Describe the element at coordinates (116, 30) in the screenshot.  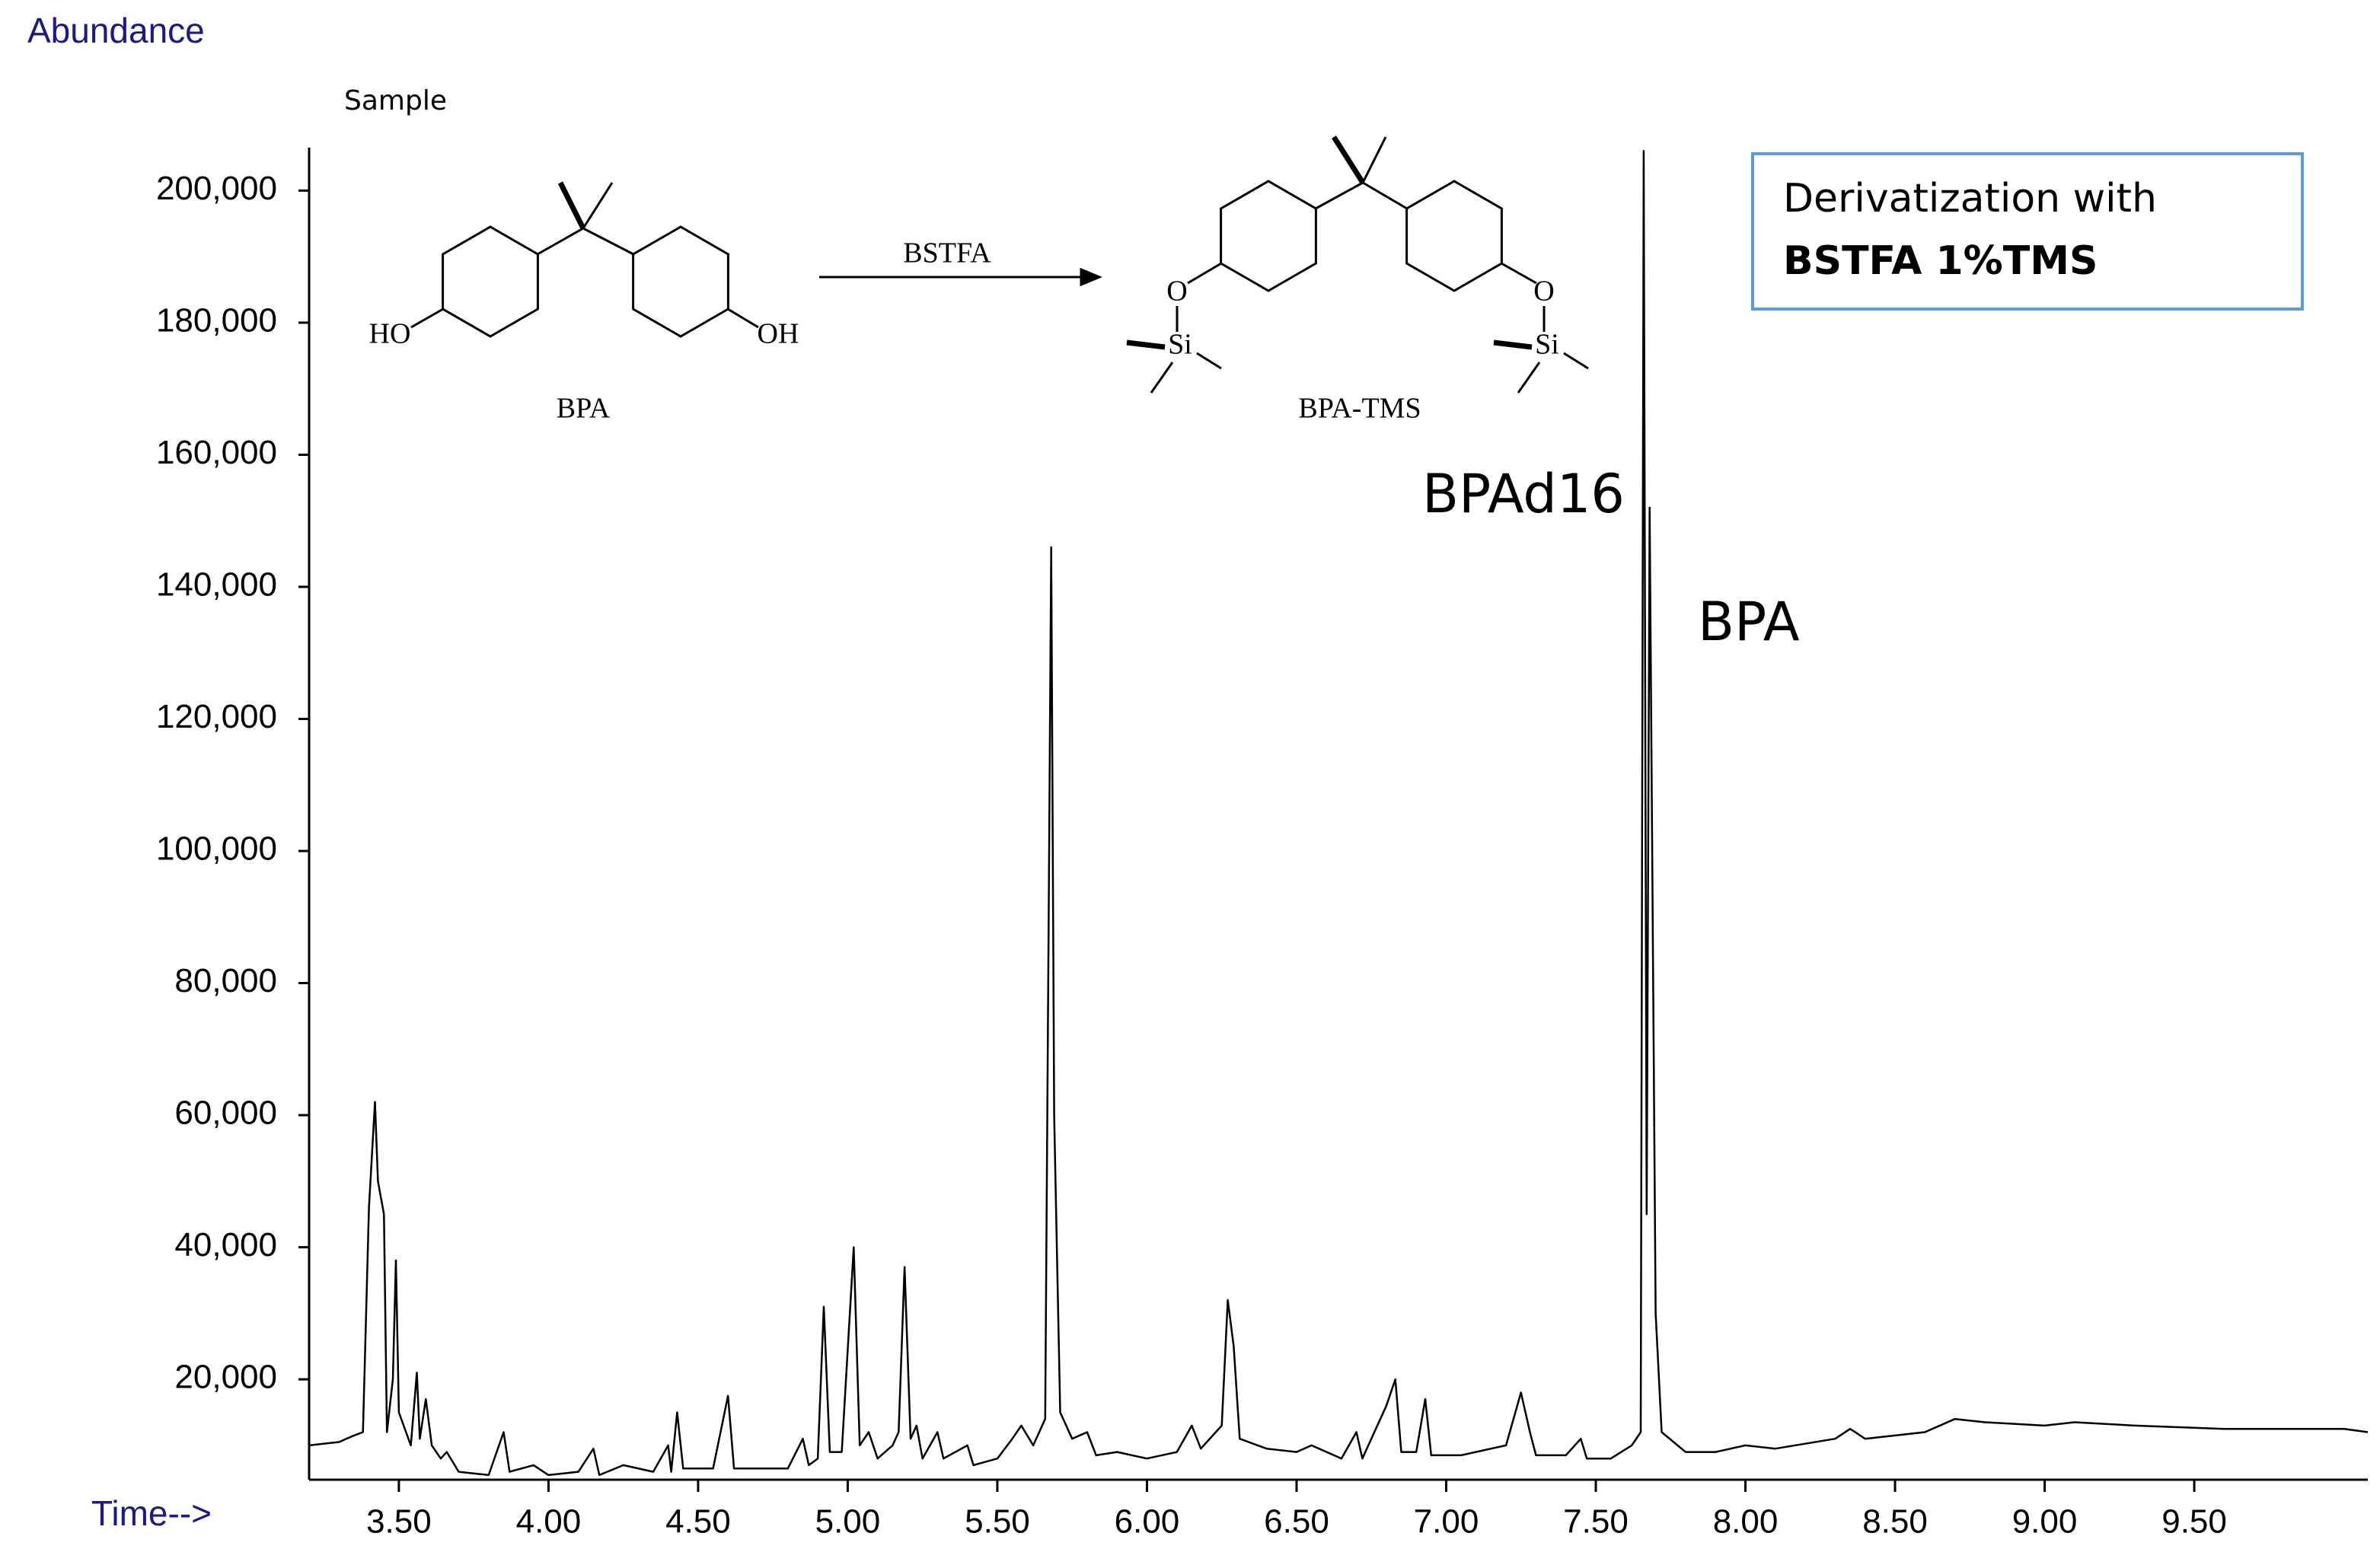
I see `y-axis-label: Abundance` at that location.